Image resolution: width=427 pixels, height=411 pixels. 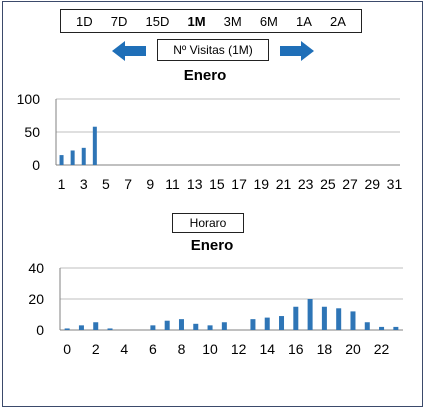 I want to click on x-tick-label: 15, so click(x=217, y=184).